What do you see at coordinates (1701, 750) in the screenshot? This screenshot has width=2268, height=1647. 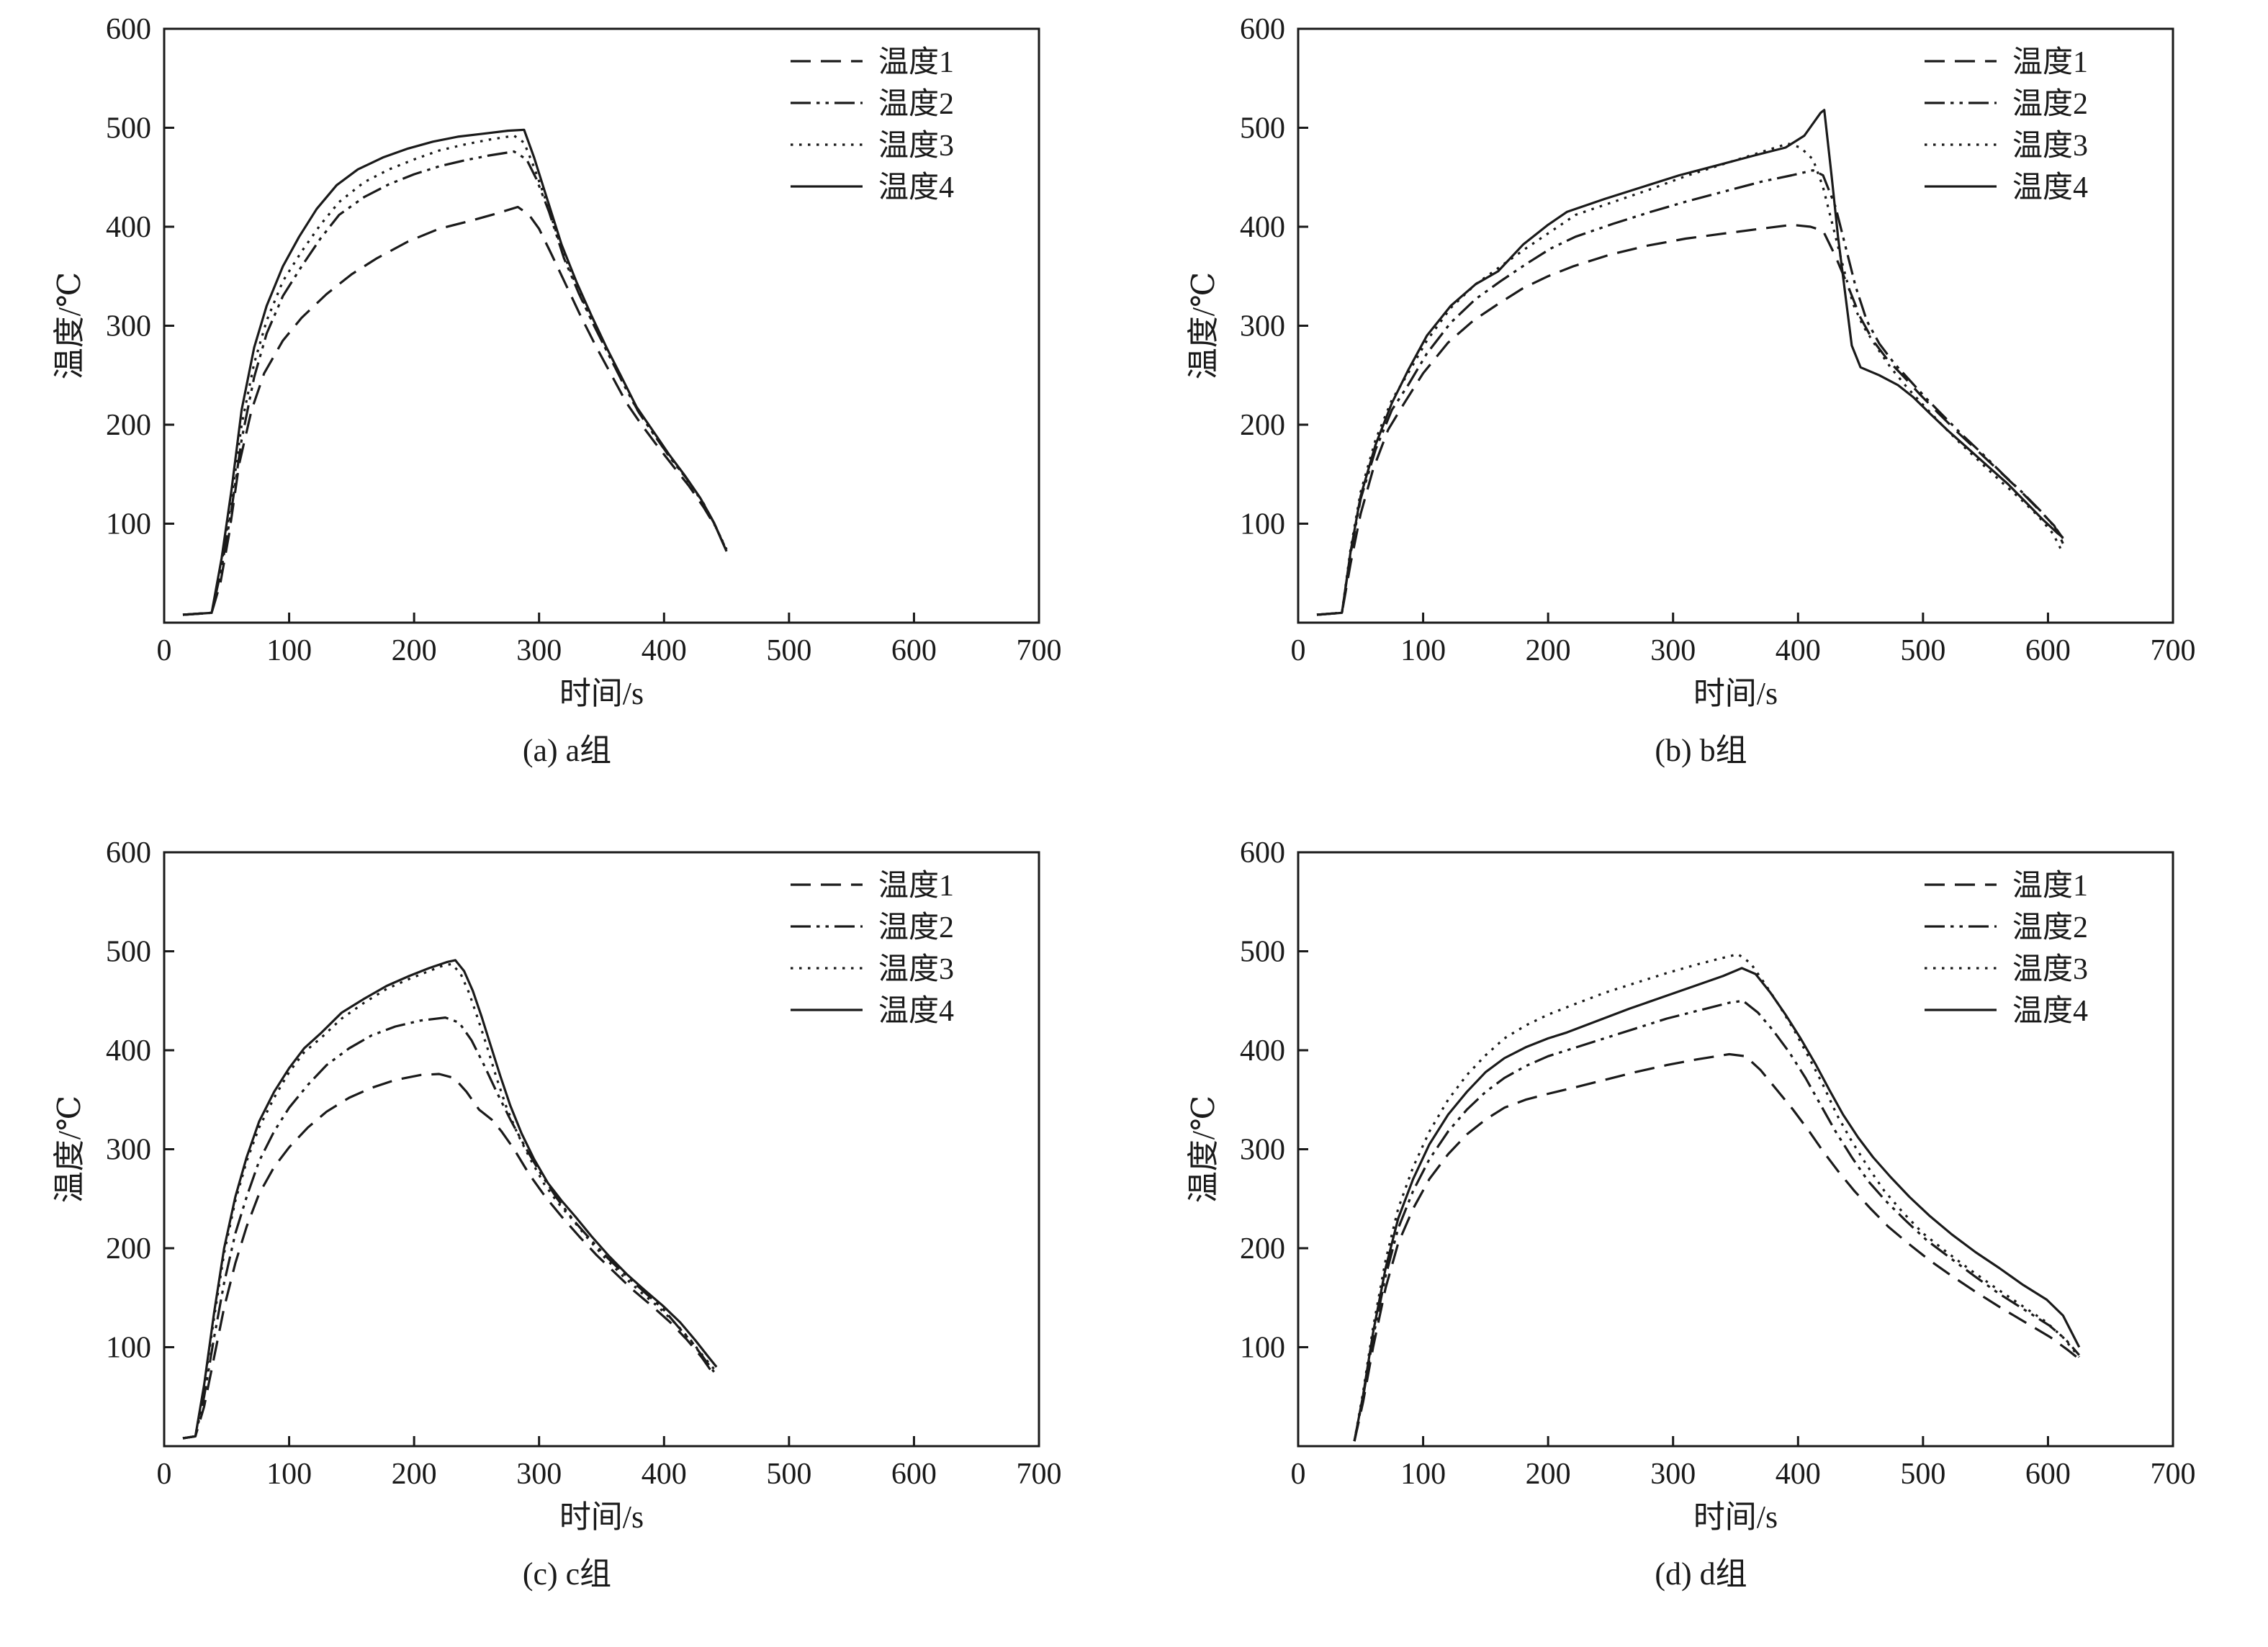 I see `chart-b-caption: (b) b组` at bounding box center [1701, 750].